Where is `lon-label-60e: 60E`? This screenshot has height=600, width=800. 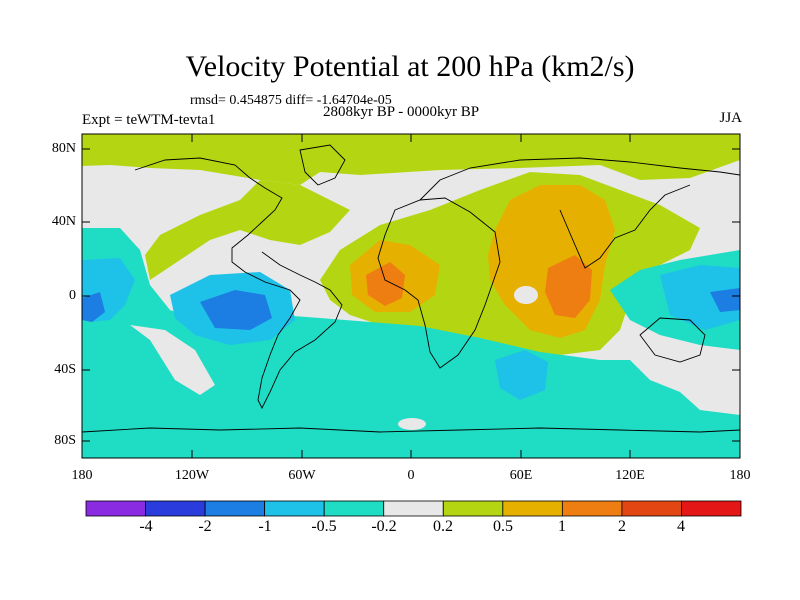 lon-label-60e: 60E is located at coordinates (521, 475).